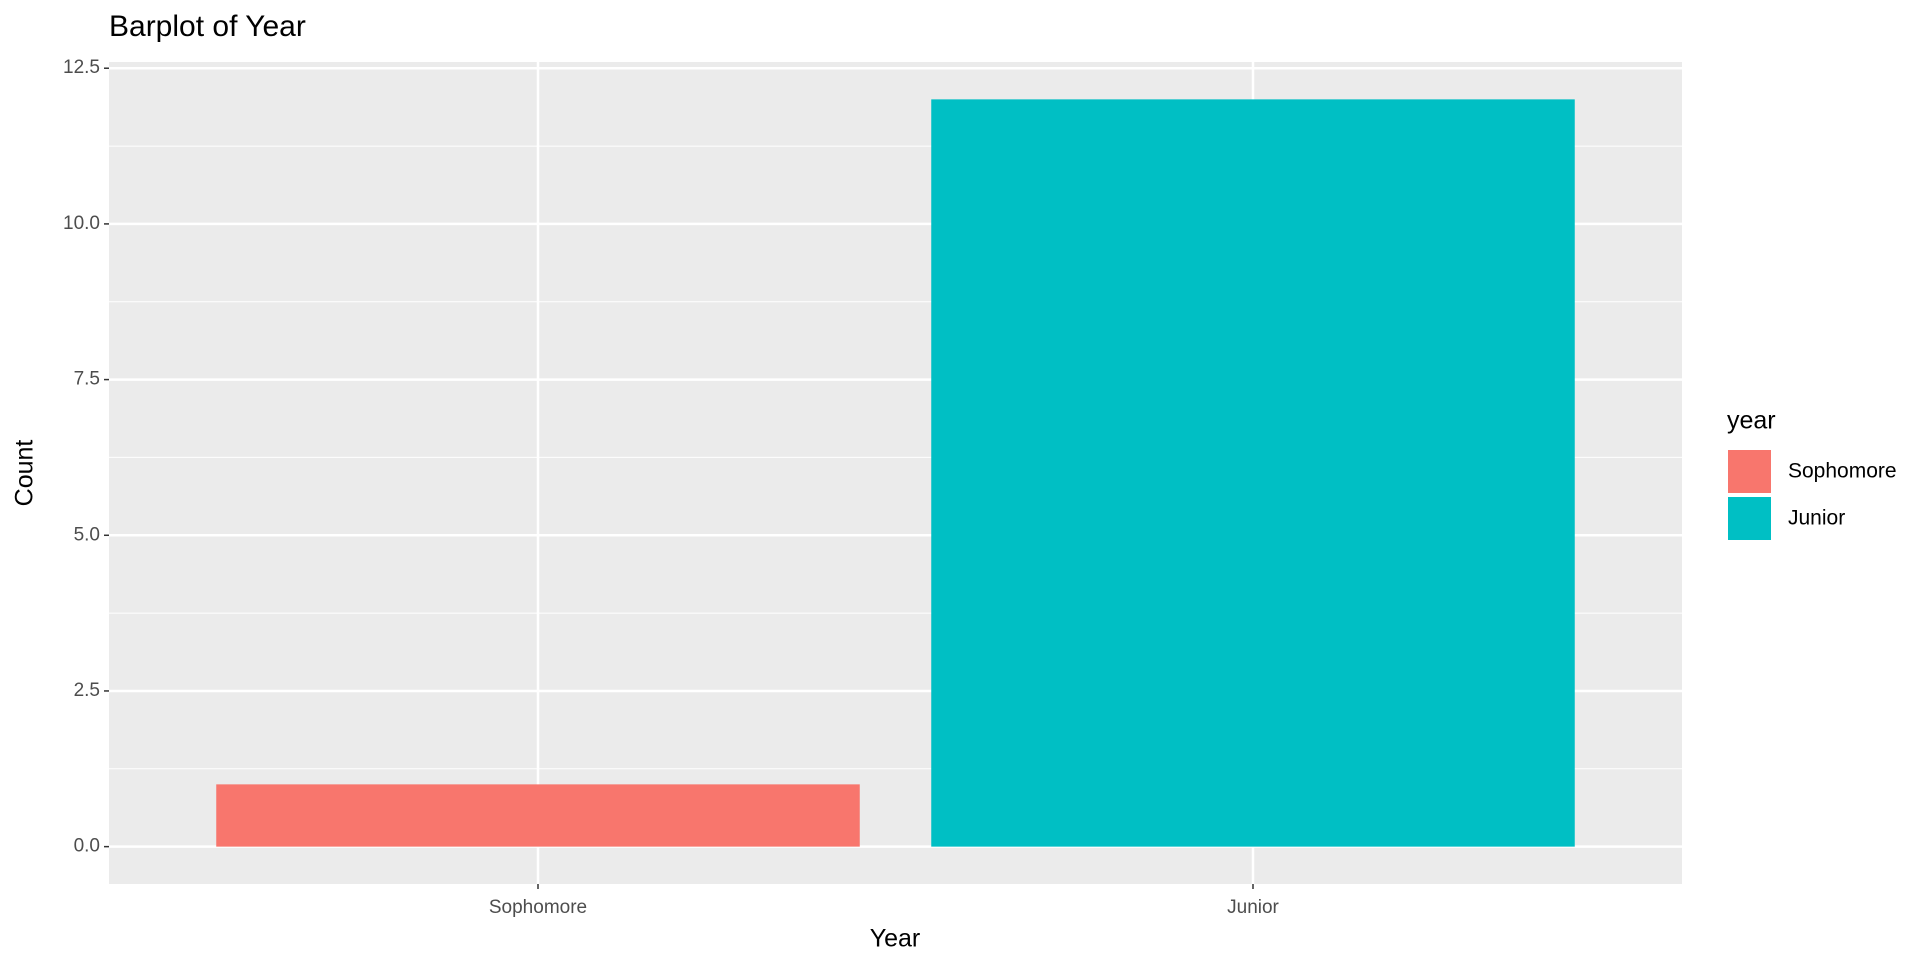 The height and width of the screenshot is (960, 1920). I want to click on legend-label: Sophomore, so click(1842, 471).